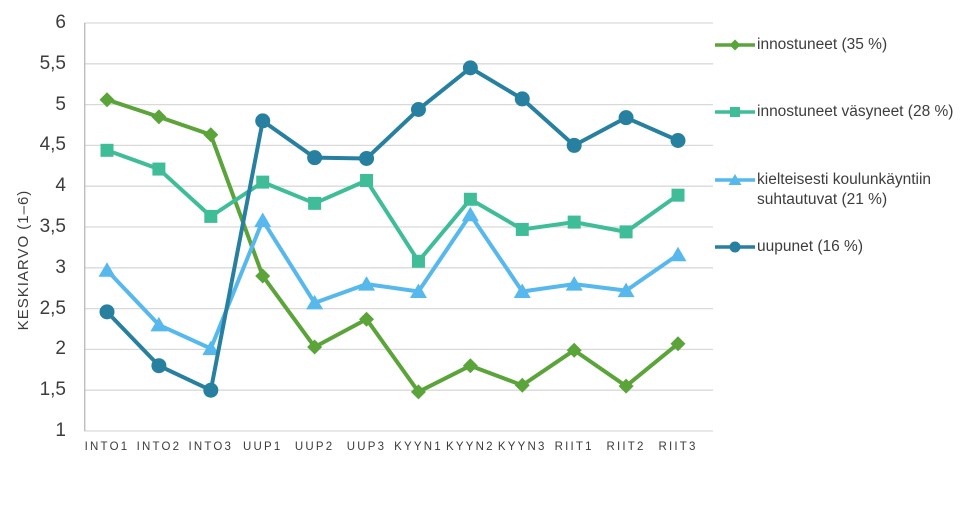 The width and height of the screenshot is (980, 511). I want to click on x-tick-label: KYYN2, so click(470, 447).